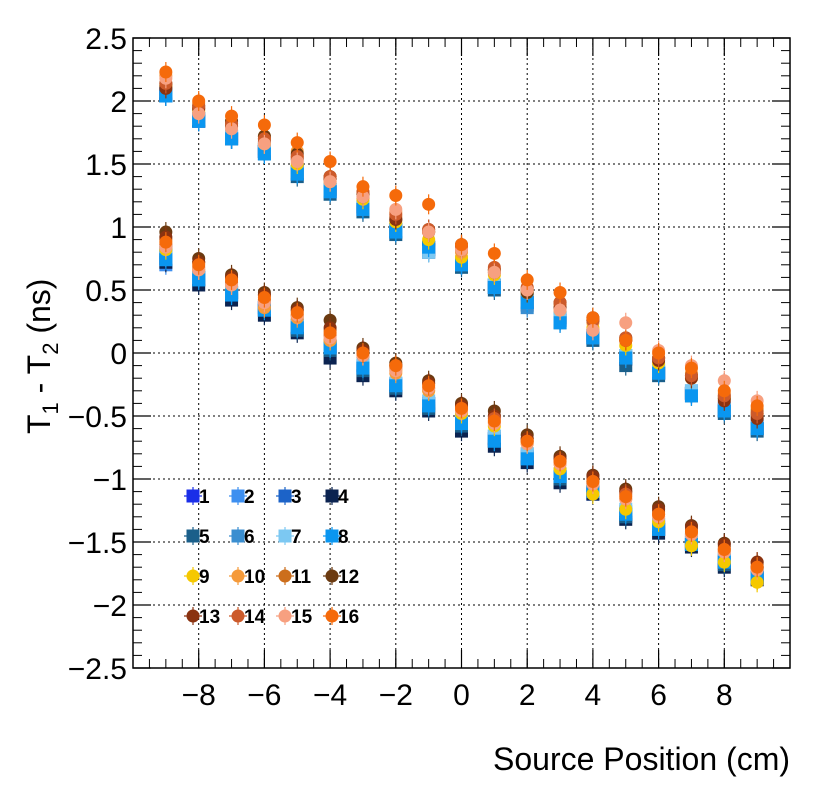  What do you see at coordinates (341, 617) in the screenshot?
I see `legend-entry-16: 16` at bounding box center [341, 617].